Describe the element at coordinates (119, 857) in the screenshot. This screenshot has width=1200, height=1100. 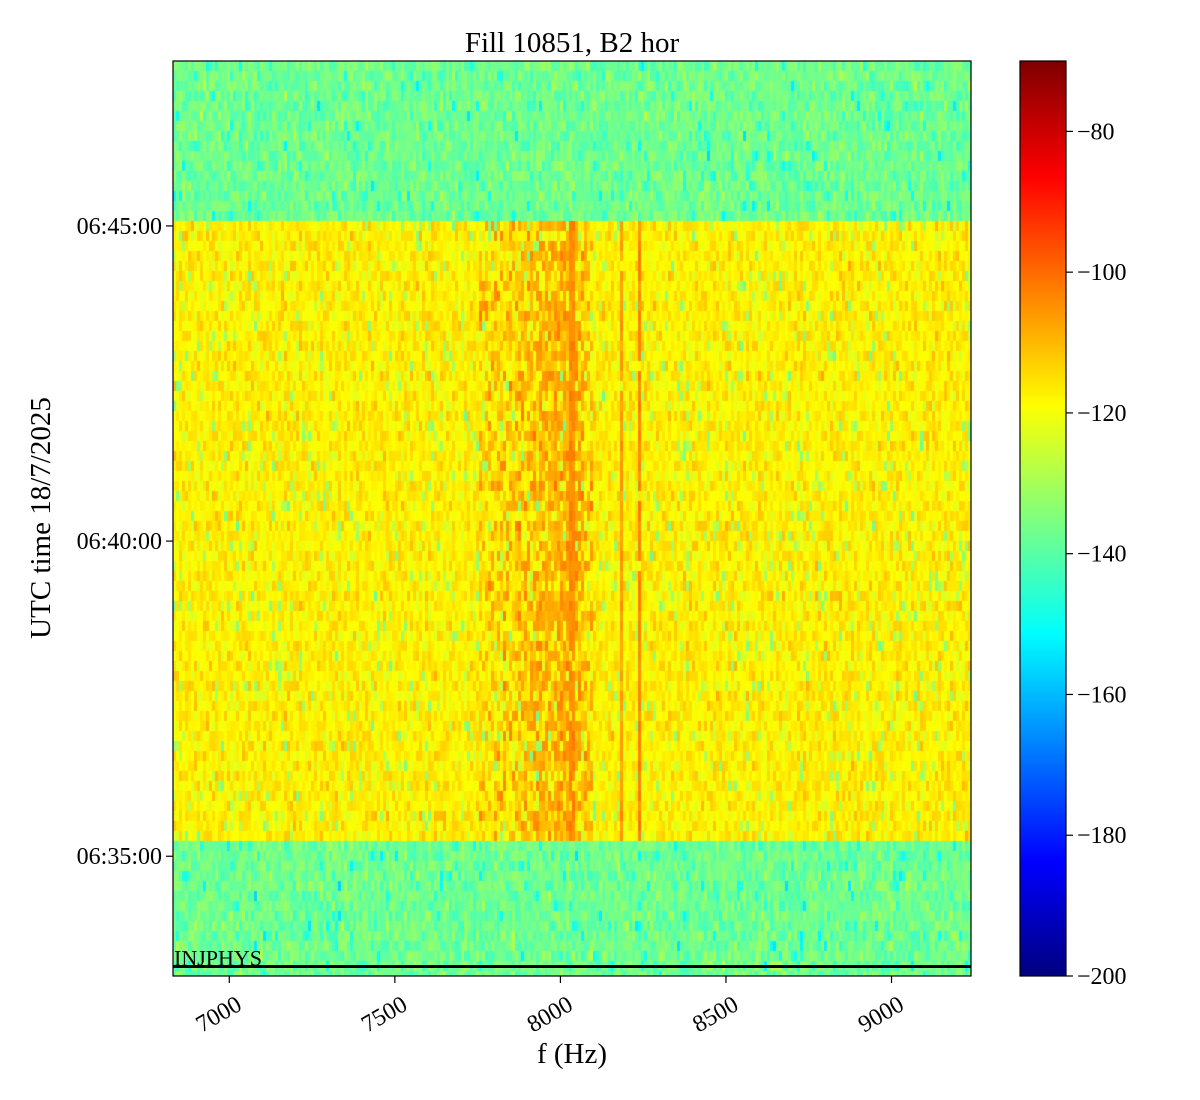
I see `y-tick-label: 06:35:00` at that location.